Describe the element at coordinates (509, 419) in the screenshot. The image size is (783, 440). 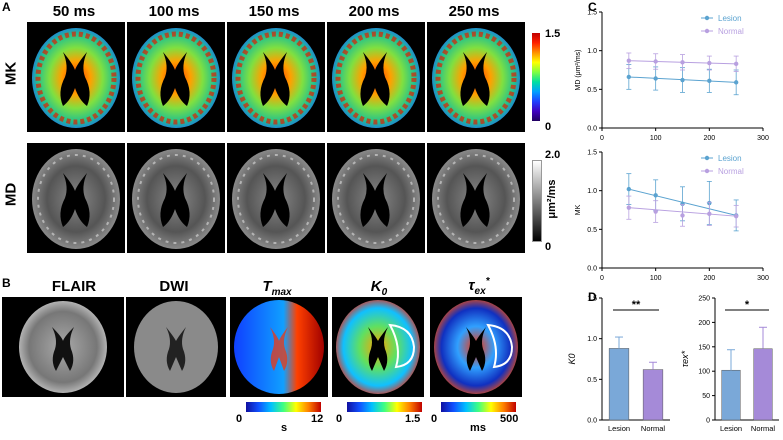
I see `tex-cb-max: 500` at that location.